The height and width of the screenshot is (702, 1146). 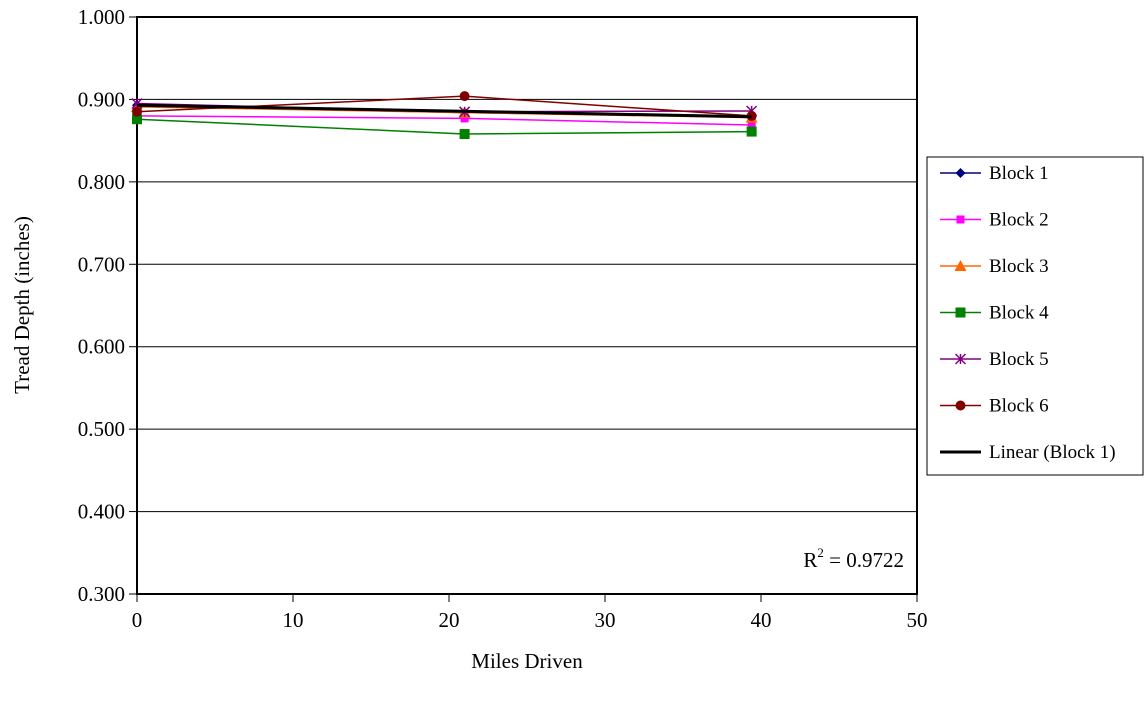 What do you see at coordinates (101, 347) in the screenshot?
I see `y-tick-label: 0.600` at bounding box center [101, 347].